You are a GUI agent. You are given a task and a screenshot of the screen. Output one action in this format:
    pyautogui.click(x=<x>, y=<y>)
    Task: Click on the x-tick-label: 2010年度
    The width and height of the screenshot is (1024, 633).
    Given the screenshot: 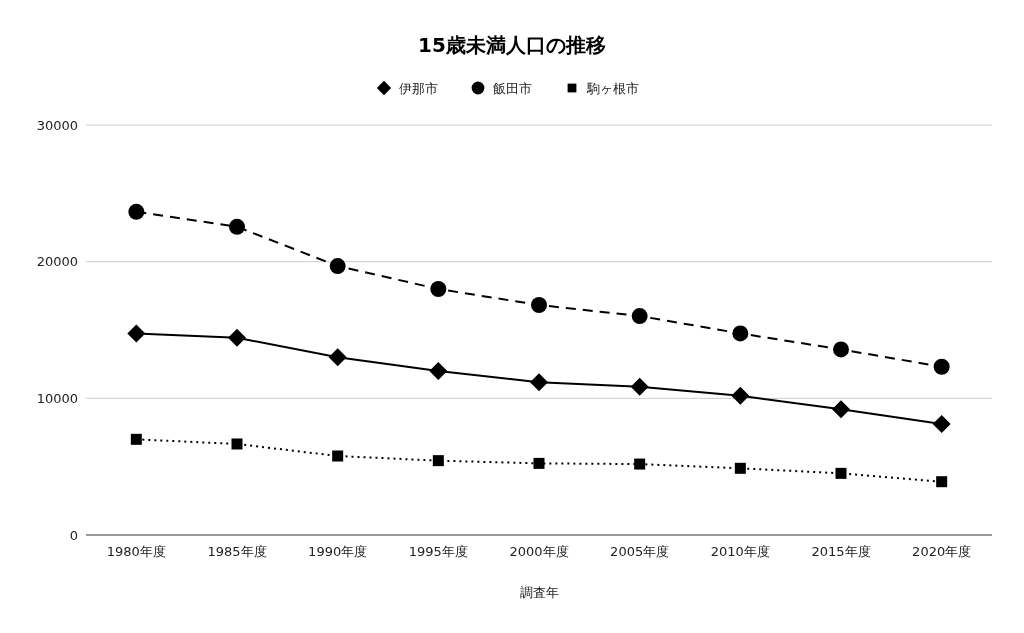 What is the action you would take?
    pyautogui.click(x=740, y=551)
    